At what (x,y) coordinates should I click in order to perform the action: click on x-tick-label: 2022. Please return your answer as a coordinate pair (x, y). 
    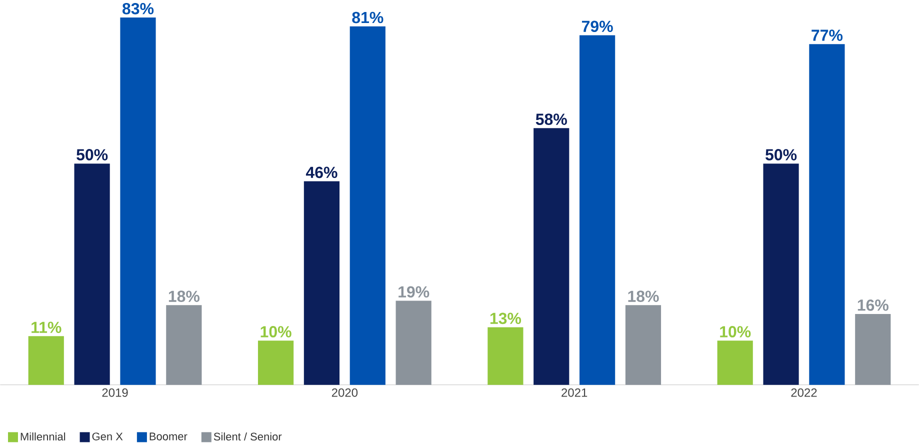
    Looking at the image, I should click on (804, 392).